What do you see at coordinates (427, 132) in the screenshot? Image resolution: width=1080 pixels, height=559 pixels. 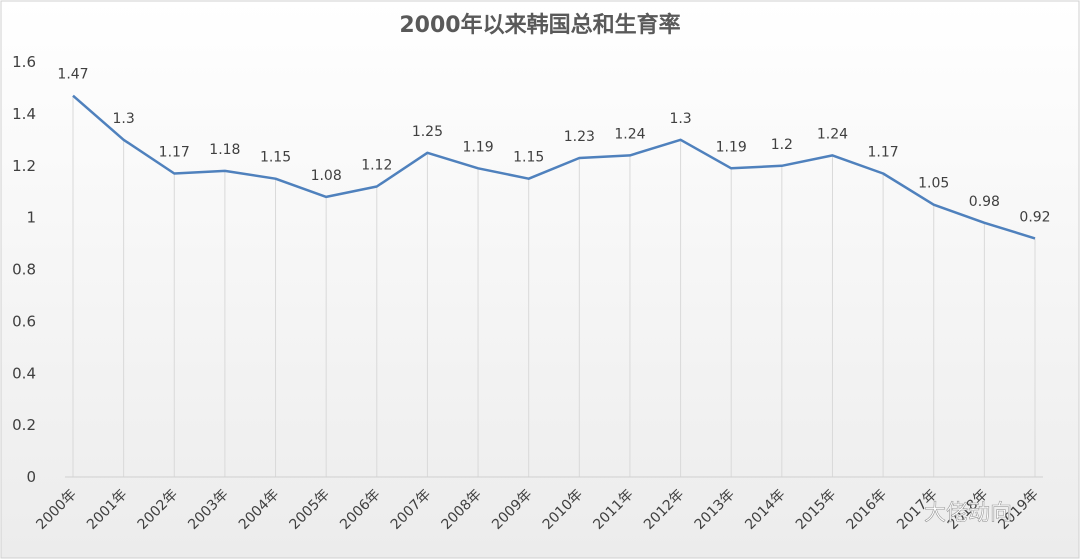 I see `data-label: 1.25` at bounding box center [427, 132].